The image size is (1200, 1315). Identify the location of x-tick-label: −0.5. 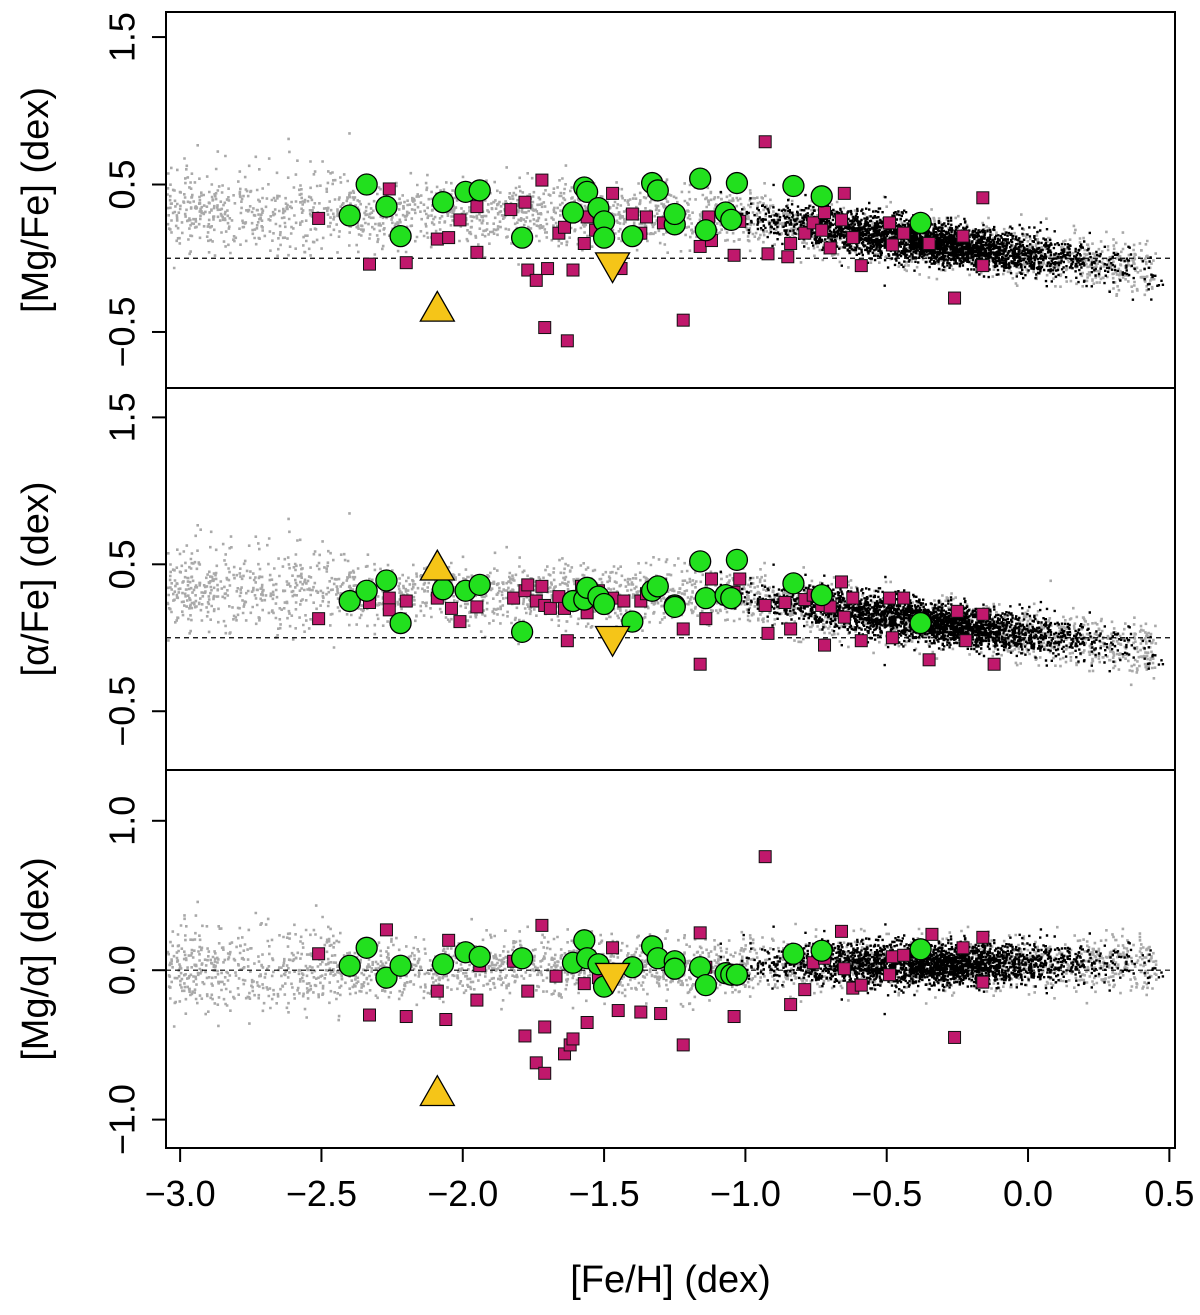
(886, 1193).